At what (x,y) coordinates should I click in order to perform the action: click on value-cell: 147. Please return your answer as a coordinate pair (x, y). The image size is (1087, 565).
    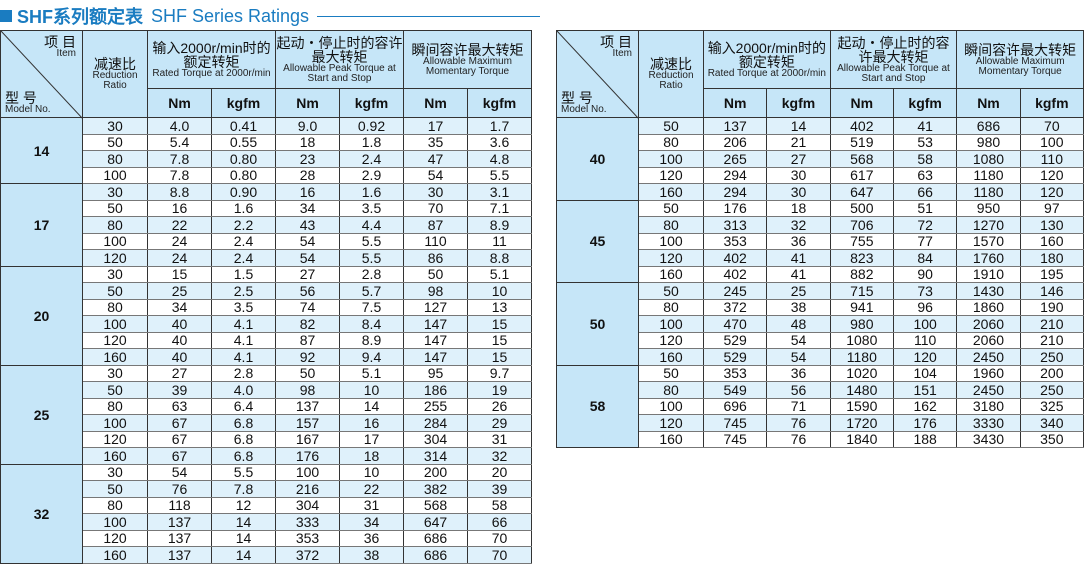
    Looking at the image, I should click on (435, 357).